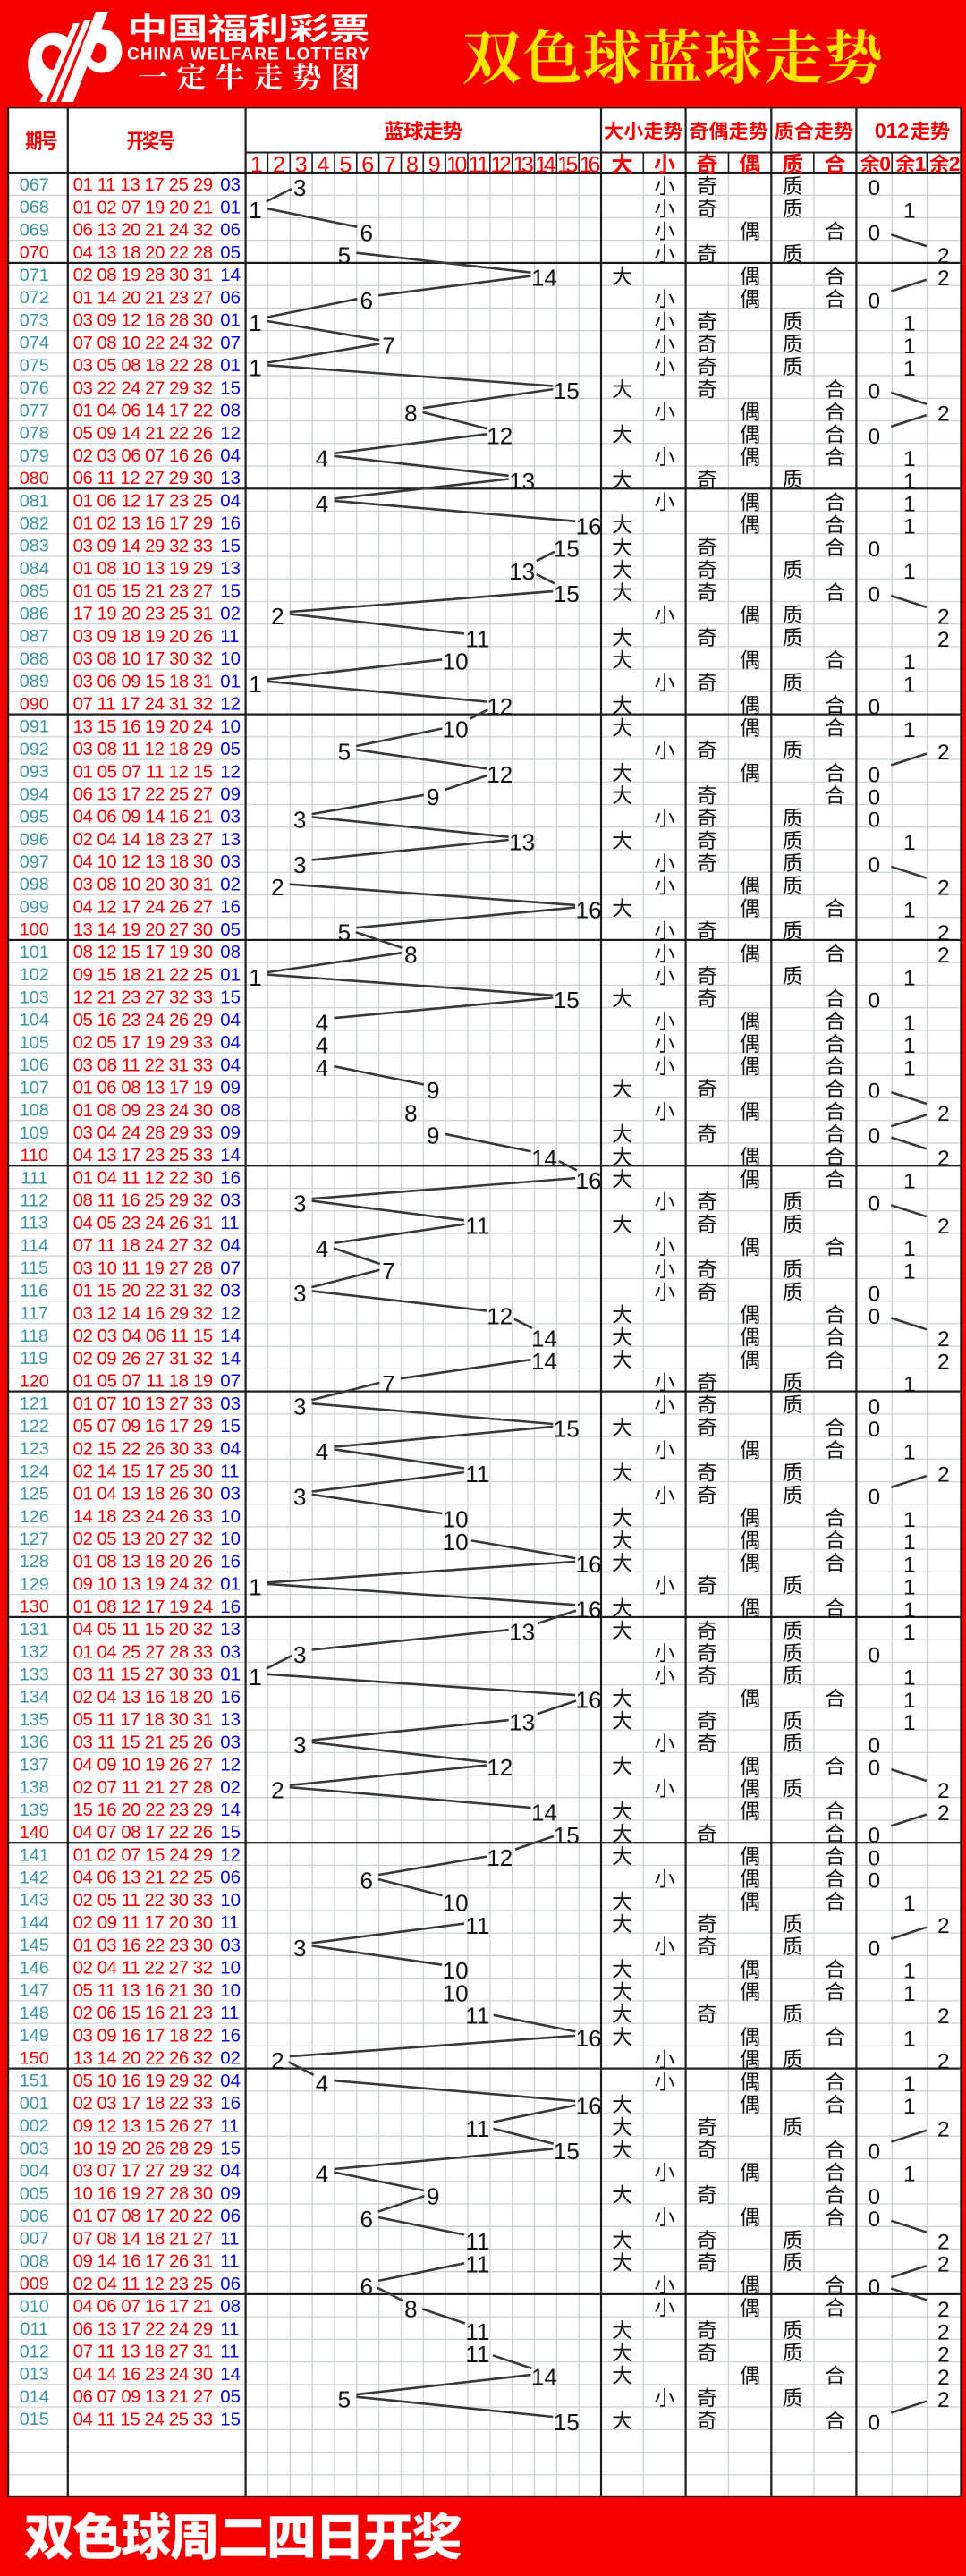 The image size is (966, 2576). I want to click on svg-text: 02 05 17 19 29 33, so click(143, 1043).